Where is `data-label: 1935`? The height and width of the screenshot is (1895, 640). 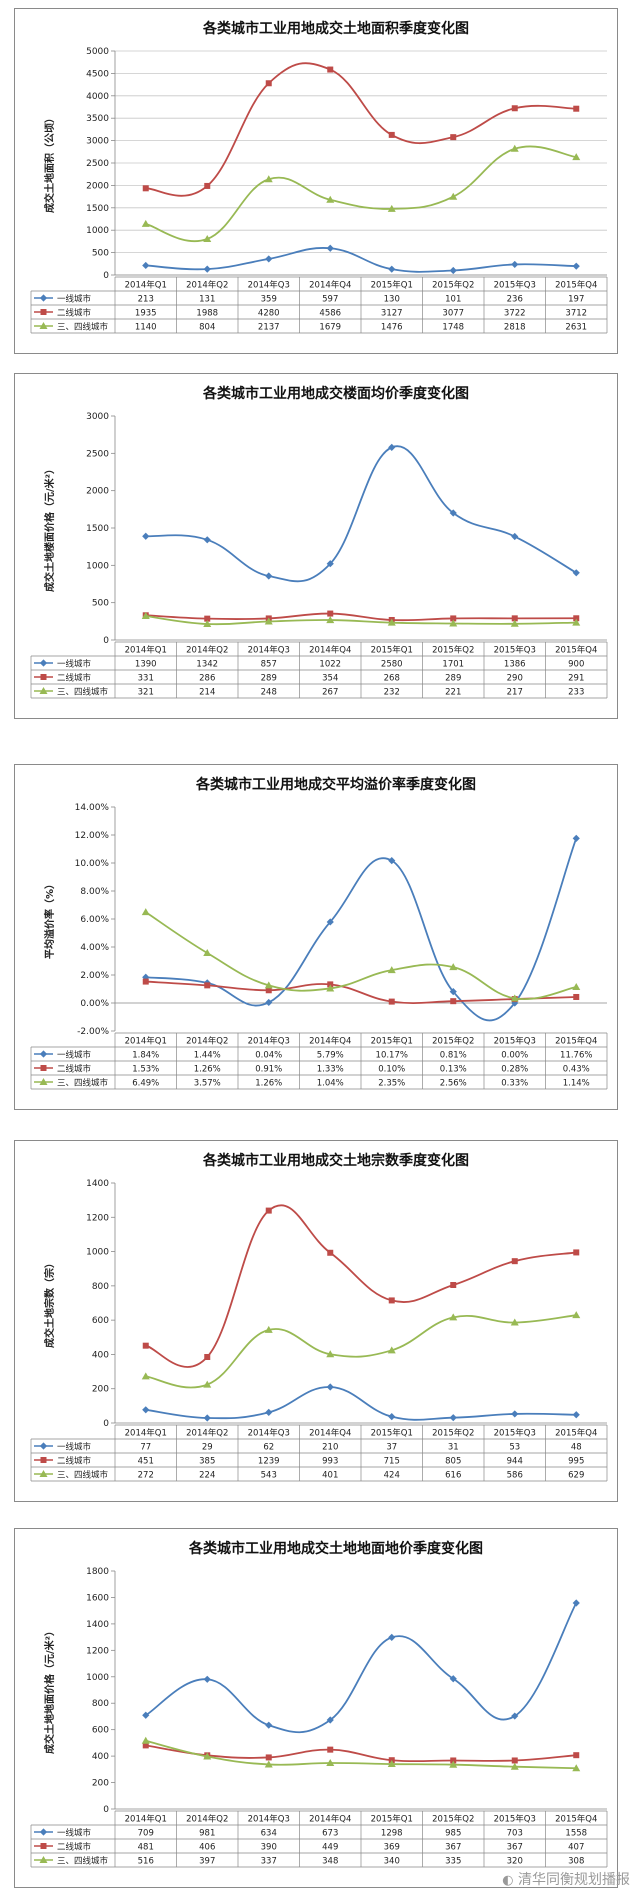 data-label: 1935 is located at coordinates (146, 314).